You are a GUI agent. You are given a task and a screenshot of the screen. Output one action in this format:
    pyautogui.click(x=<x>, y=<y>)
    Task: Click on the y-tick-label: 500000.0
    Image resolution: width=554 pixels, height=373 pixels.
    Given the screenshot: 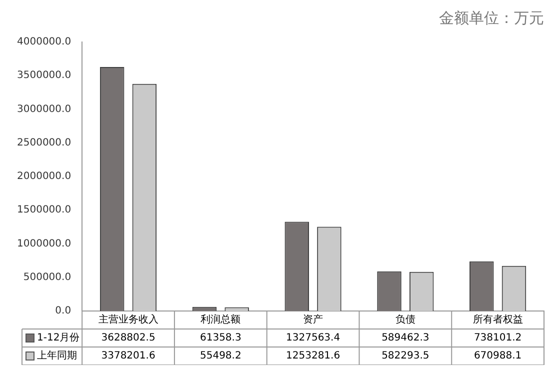 What is the action you would take?
    pyautogui.click(x=47, y=277)
    